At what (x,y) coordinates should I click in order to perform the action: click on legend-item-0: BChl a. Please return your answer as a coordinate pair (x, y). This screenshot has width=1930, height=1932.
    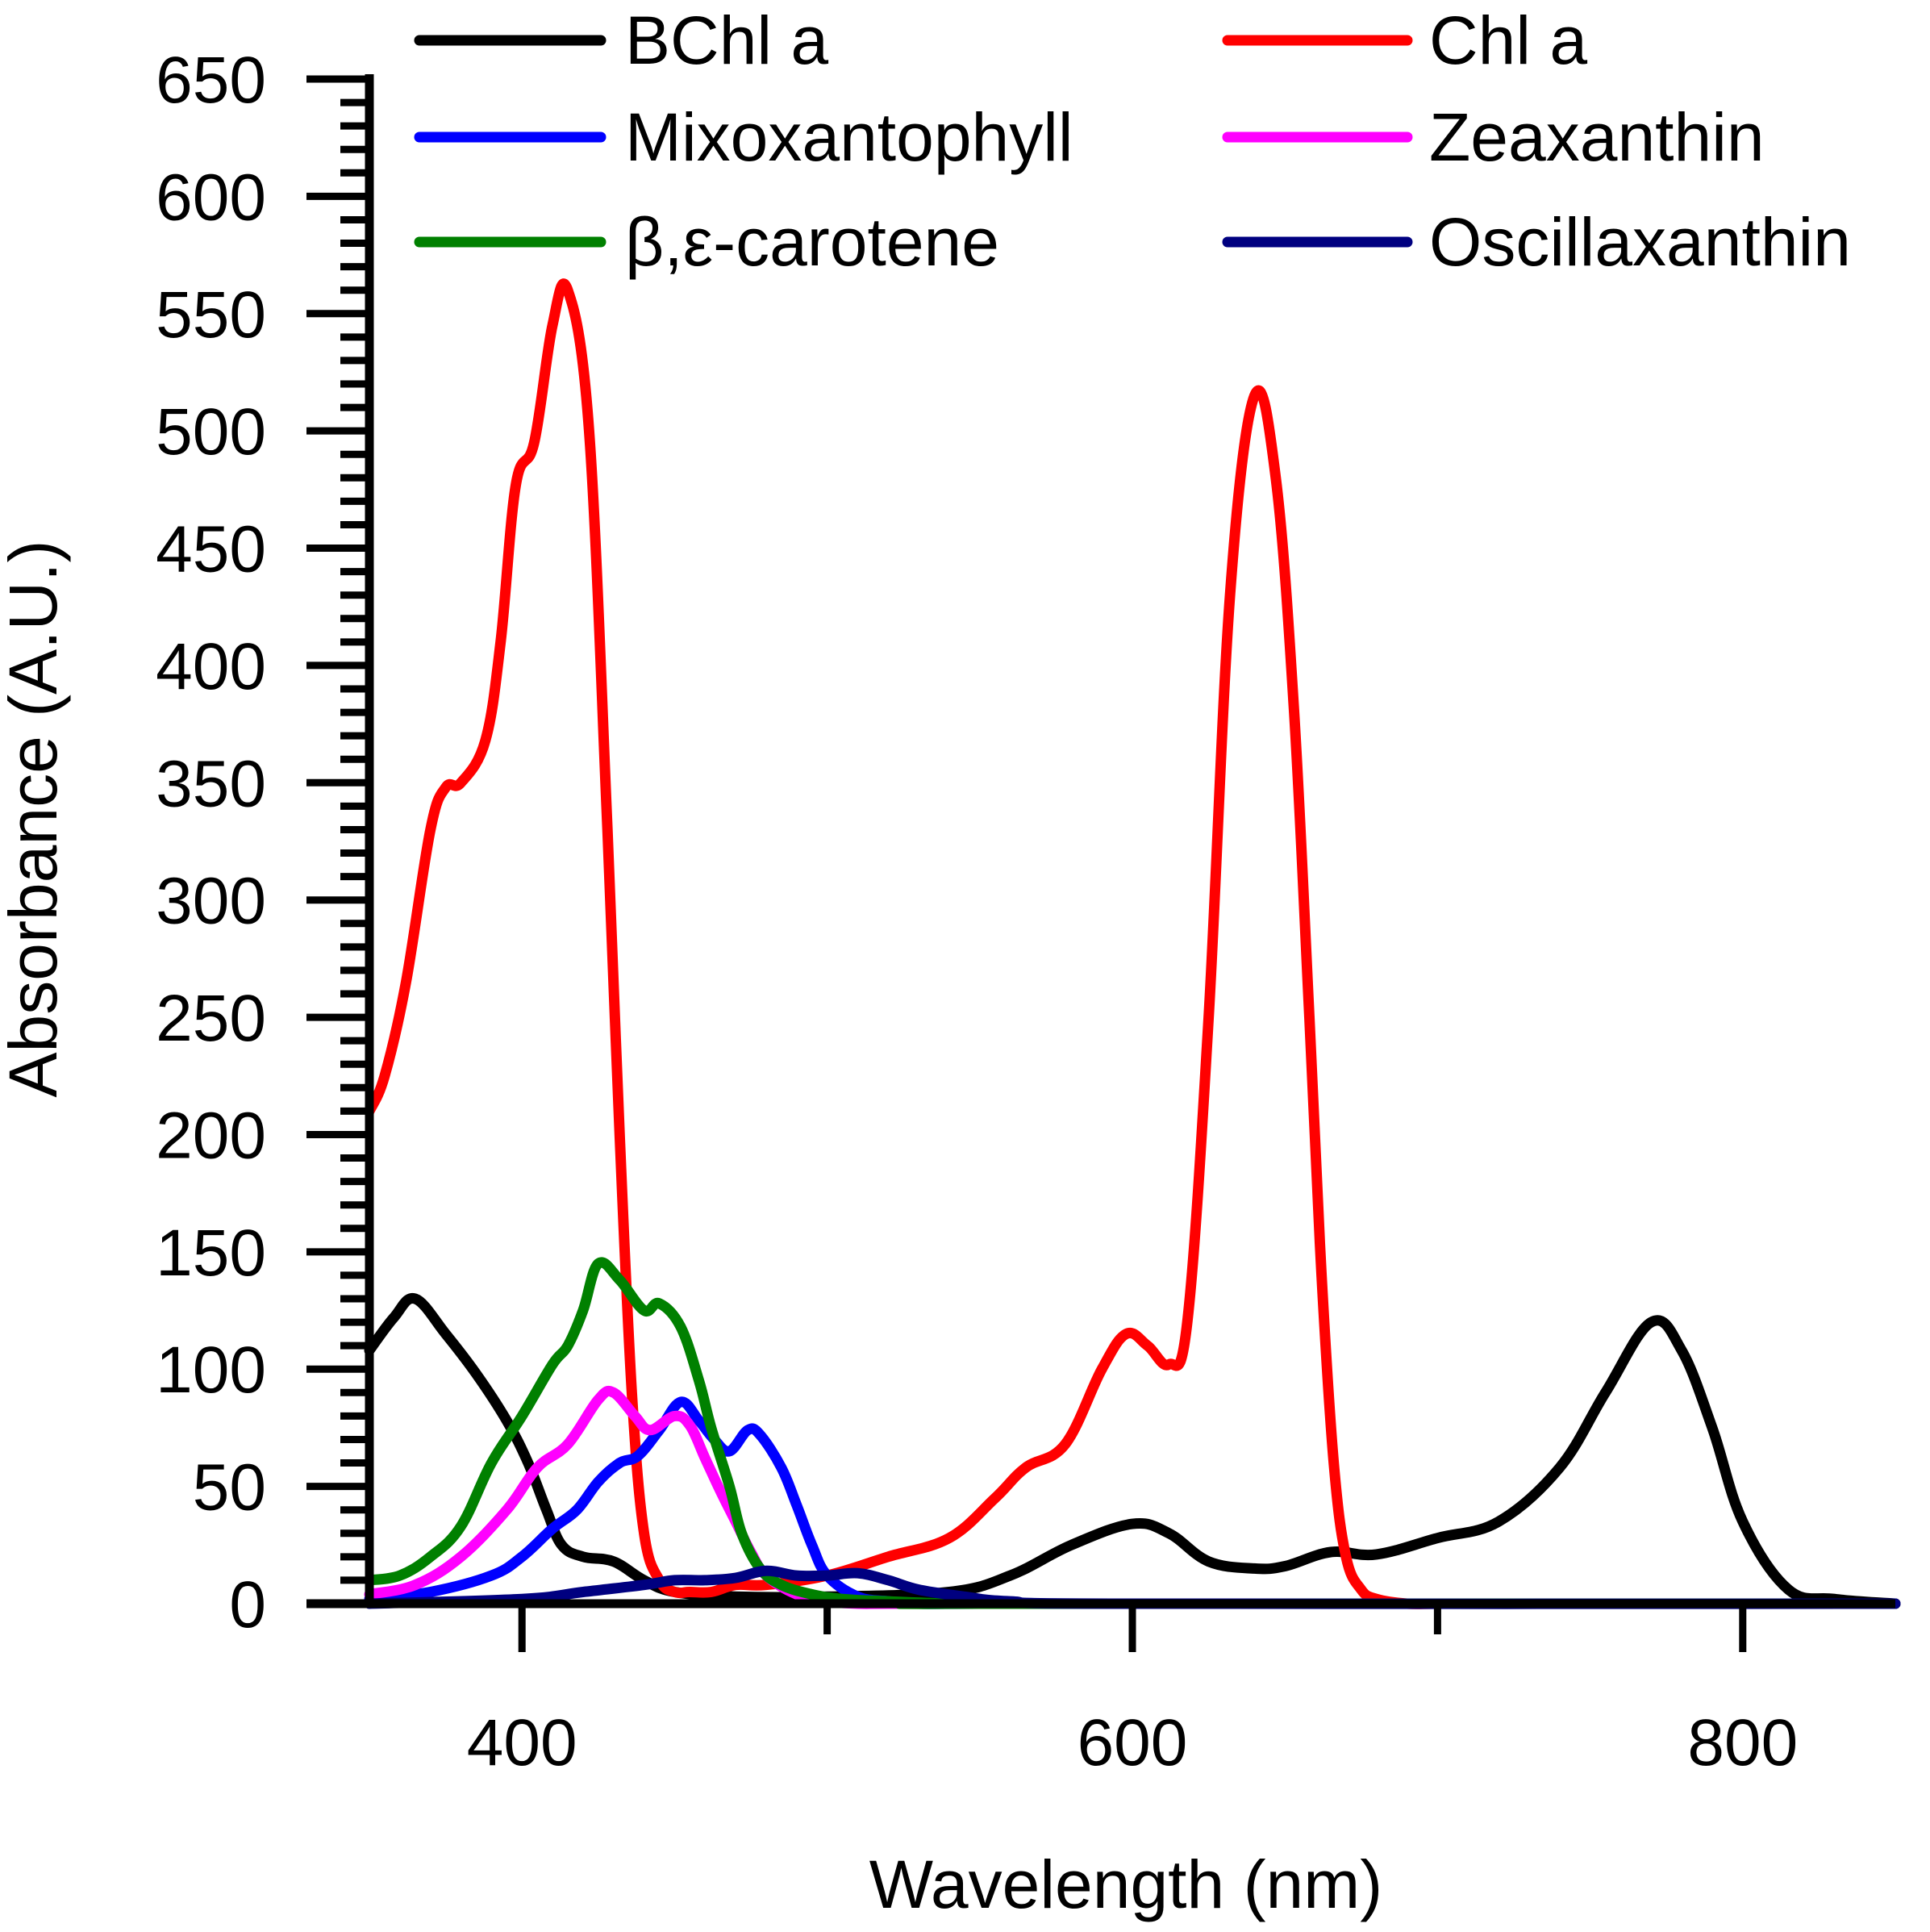
    Looking at the image, I should click on (621, 40).